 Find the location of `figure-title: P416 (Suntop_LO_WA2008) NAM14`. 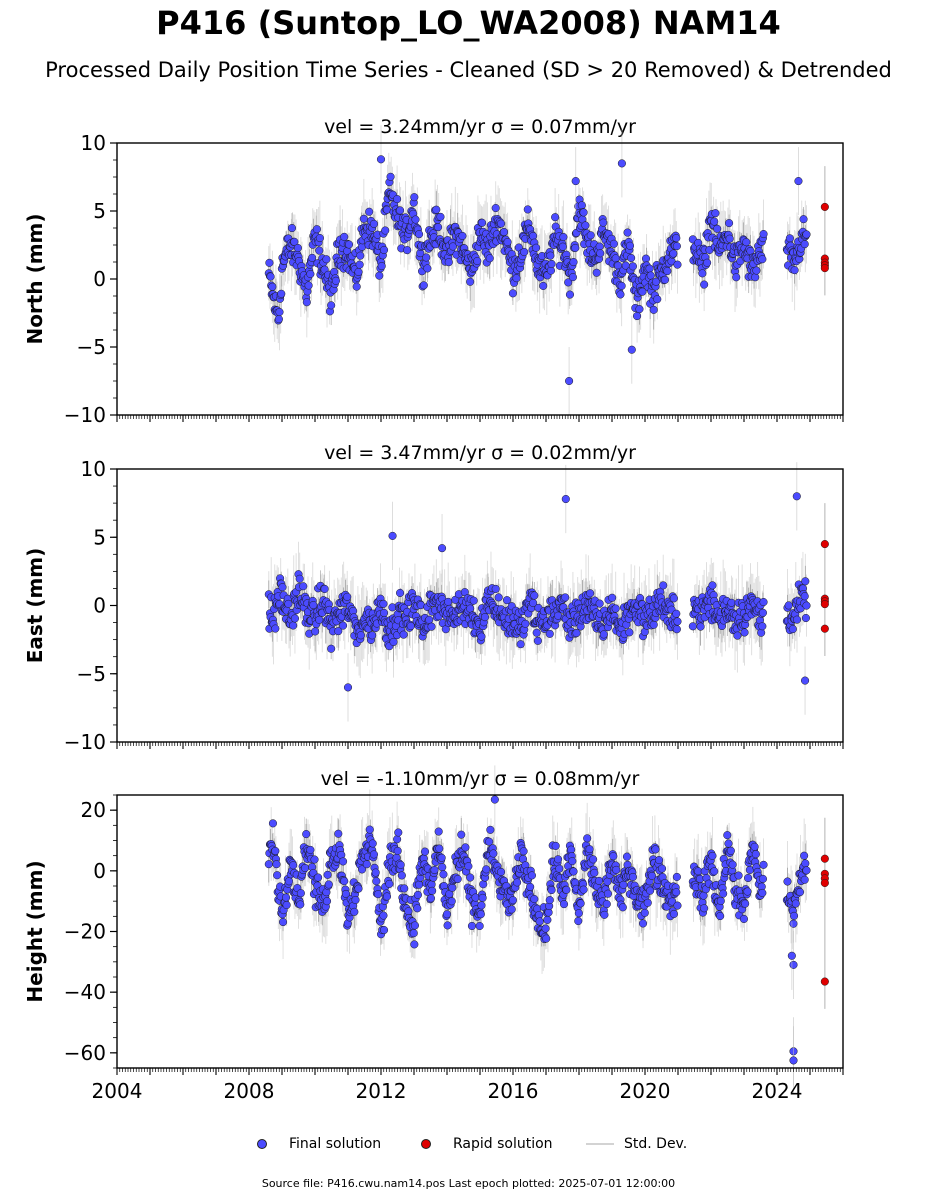

figure-title: P416 (Suntop_LO_WA2008) NAM14 is located at coordinates (468, 23).